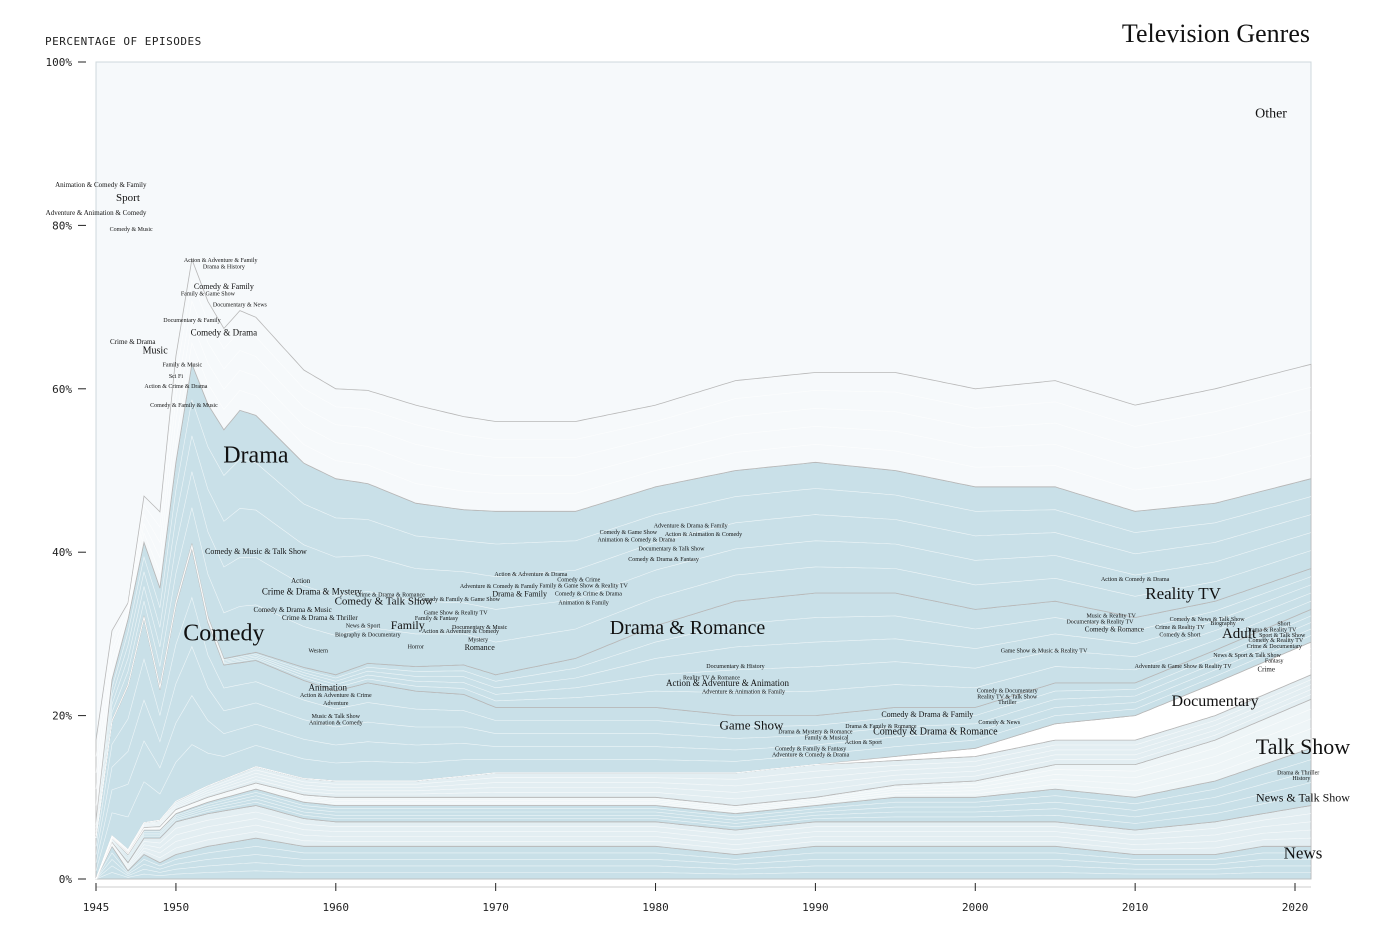  What do you see at coordinates (663, 560) in the screenshot?
I see `genre-label: Comedy & Drama & Fantasy` at bounding box center [663, 560].